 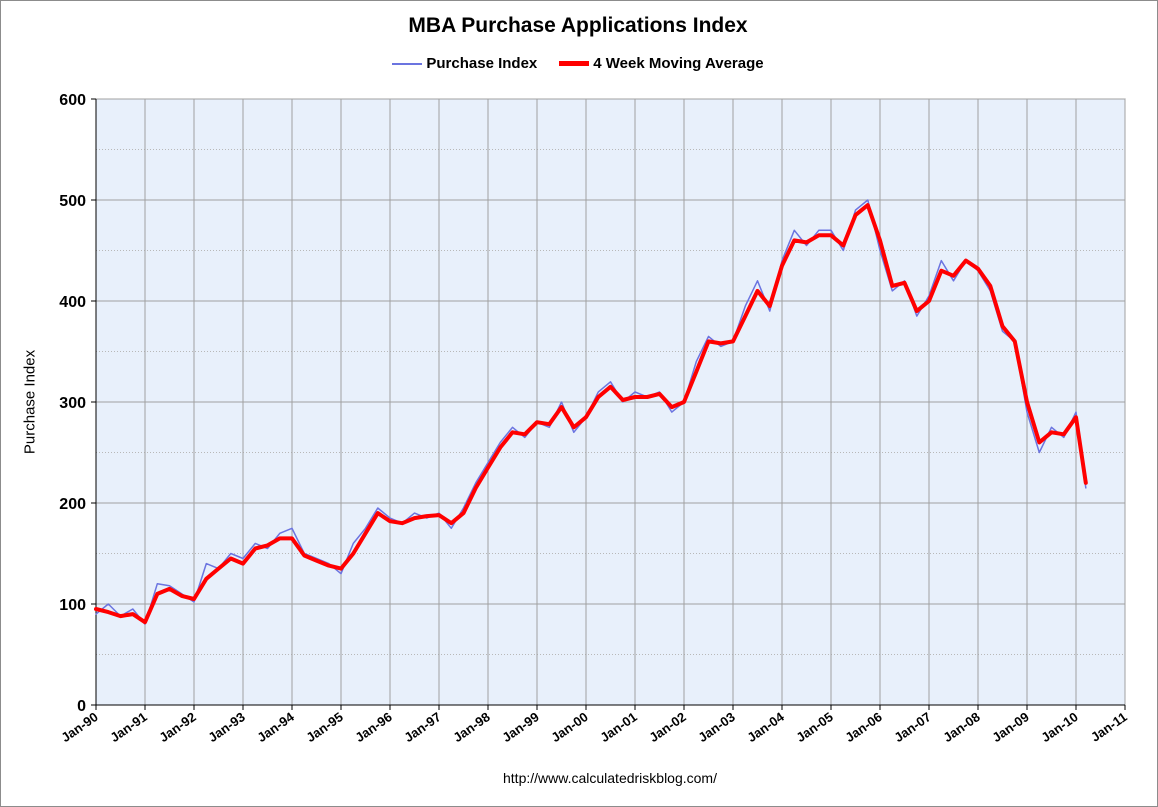 What do you see at coordinates (373, 727) in the screenshot?
I see `x-tick-label: Jan-96` at bounding box center [373, 727].